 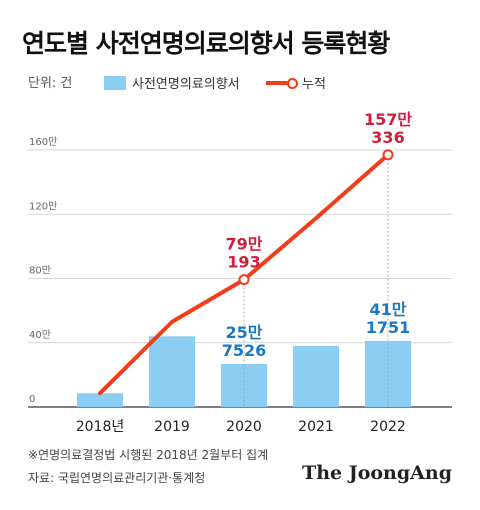 I want to click on unit-label: 단위: 건, so click(x=50, y=83).